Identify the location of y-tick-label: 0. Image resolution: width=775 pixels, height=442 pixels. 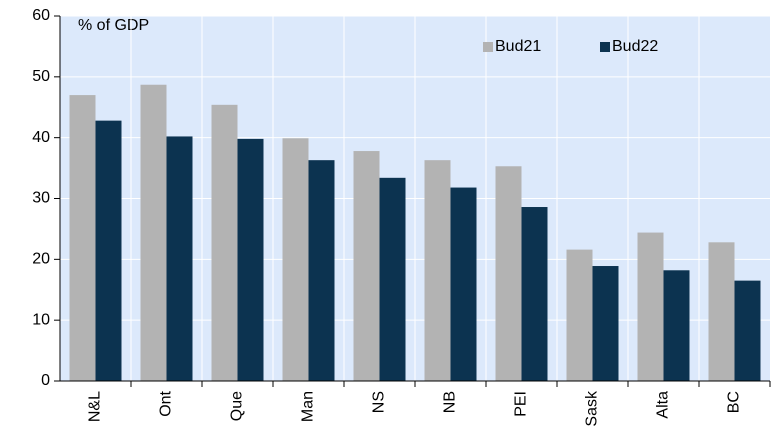
(45, 380).